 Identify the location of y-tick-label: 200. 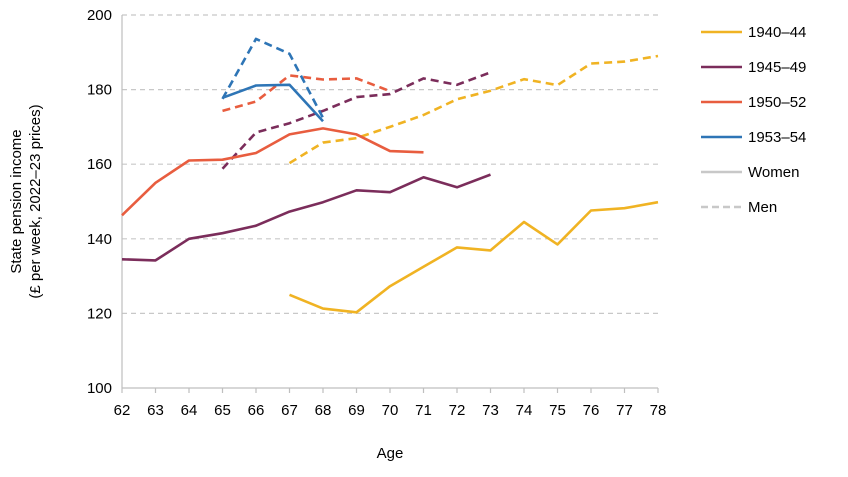
(99, 15).